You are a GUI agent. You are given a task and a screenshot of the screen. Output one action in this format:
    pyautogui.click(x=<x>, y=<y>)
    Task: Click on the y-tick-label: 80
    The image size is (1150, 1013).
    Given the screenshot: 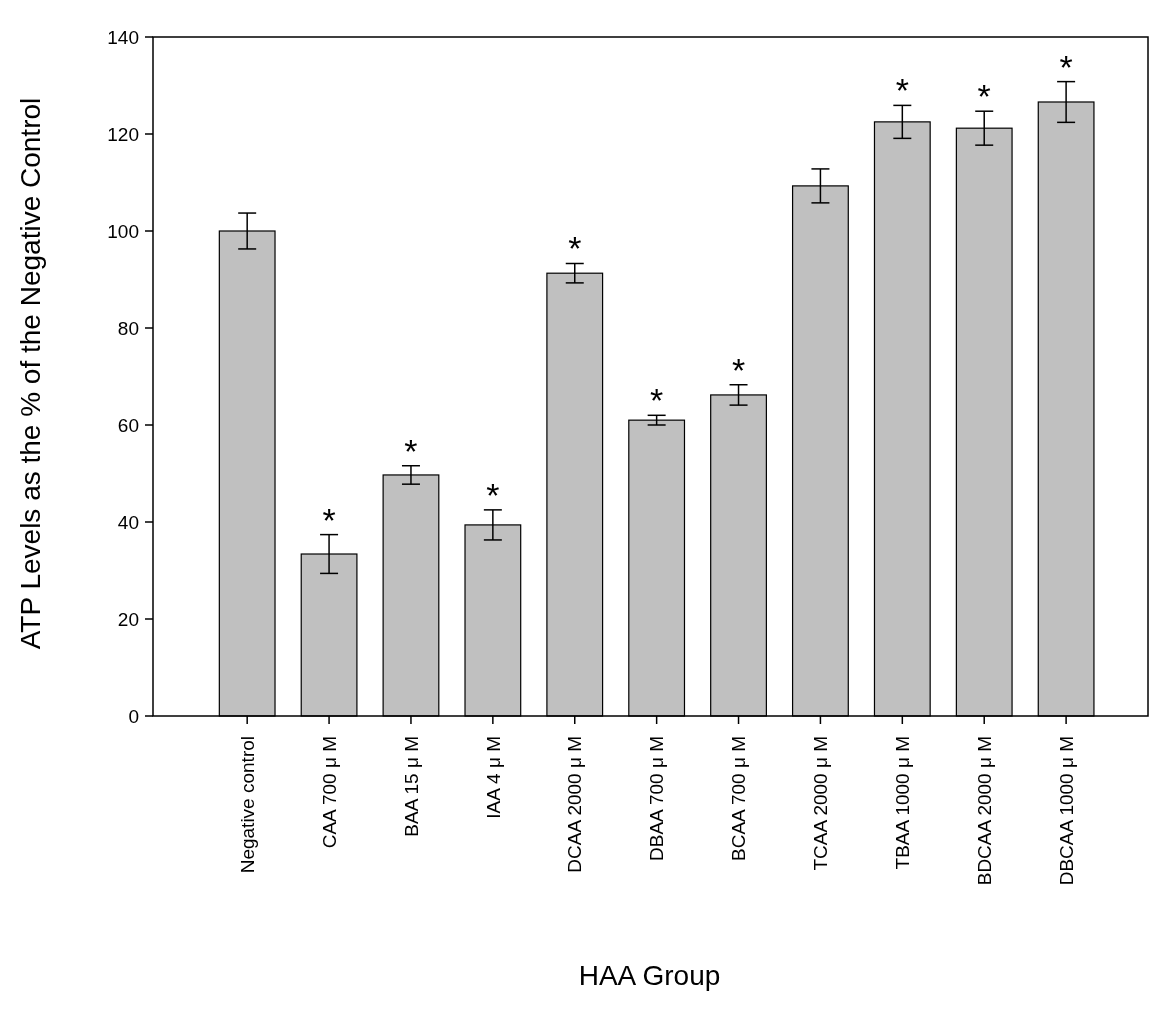 What is the action you would take?
    pyautogui.click(x=128, y=328)
    